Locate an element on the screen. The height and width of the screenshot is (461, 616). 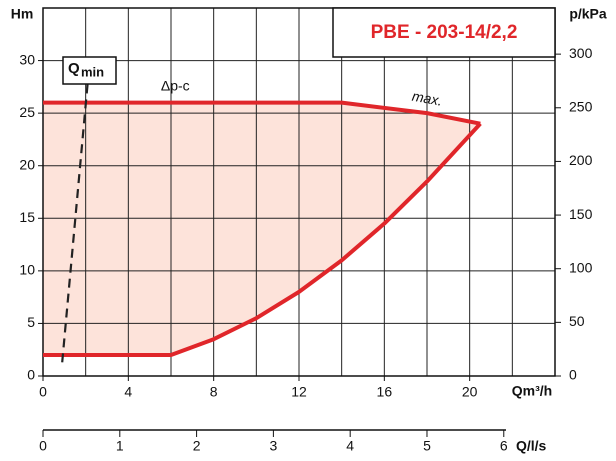
y-tick-label: 30 is located at coordinates (27, 59).